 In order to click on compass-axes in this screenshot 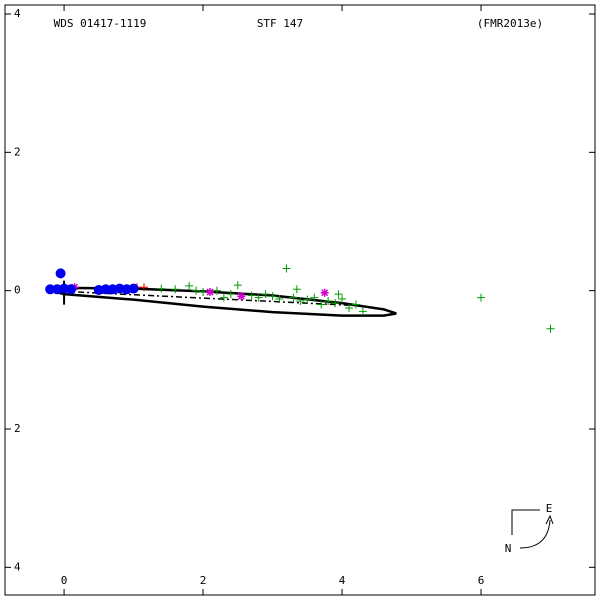, I will do `click(525, 522)`.